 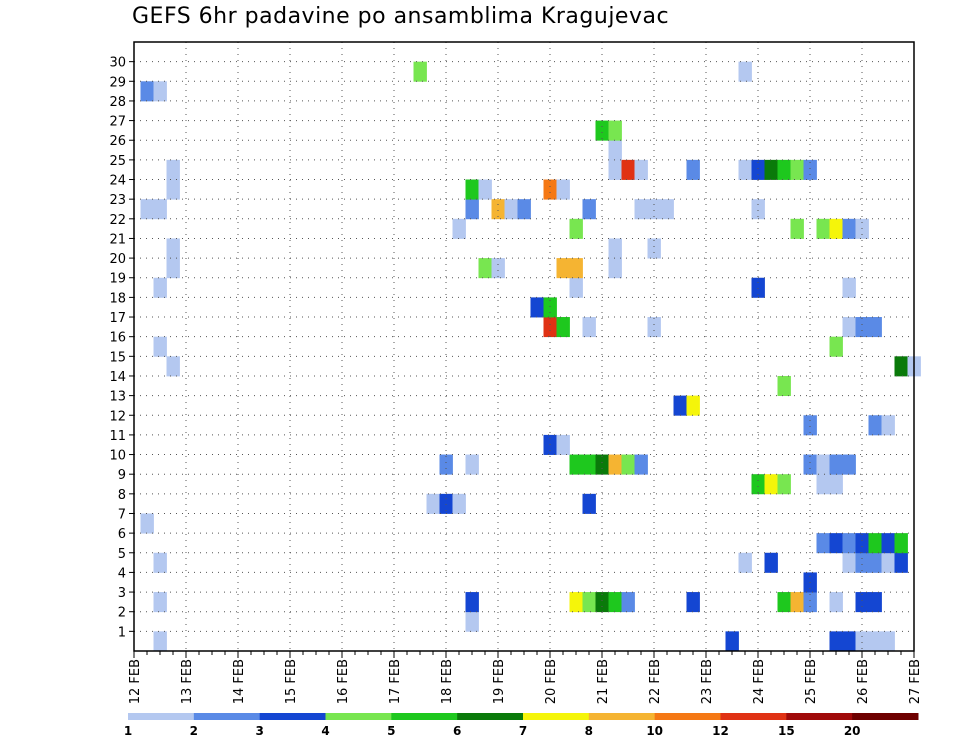 What do you see at coordinates (603, 681) in the screenshot?
I see `x-tick-label: 21 FEB` at bounding box center [603, 681].